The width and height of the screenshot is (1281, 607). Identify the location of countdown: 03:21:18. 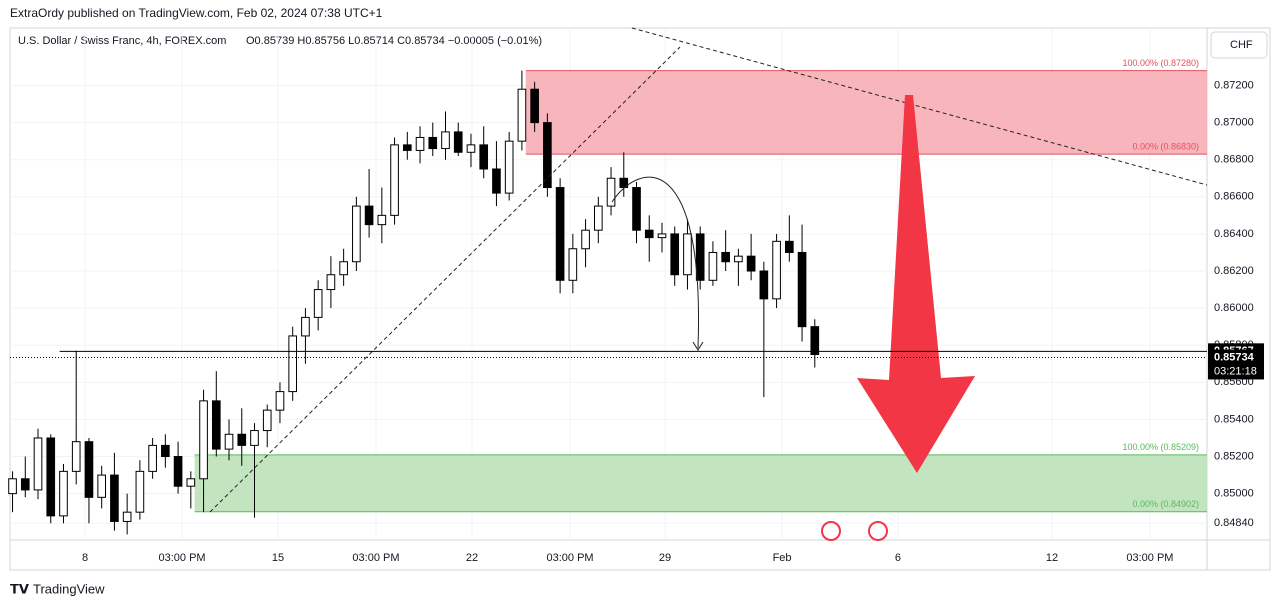
(1235, 371).